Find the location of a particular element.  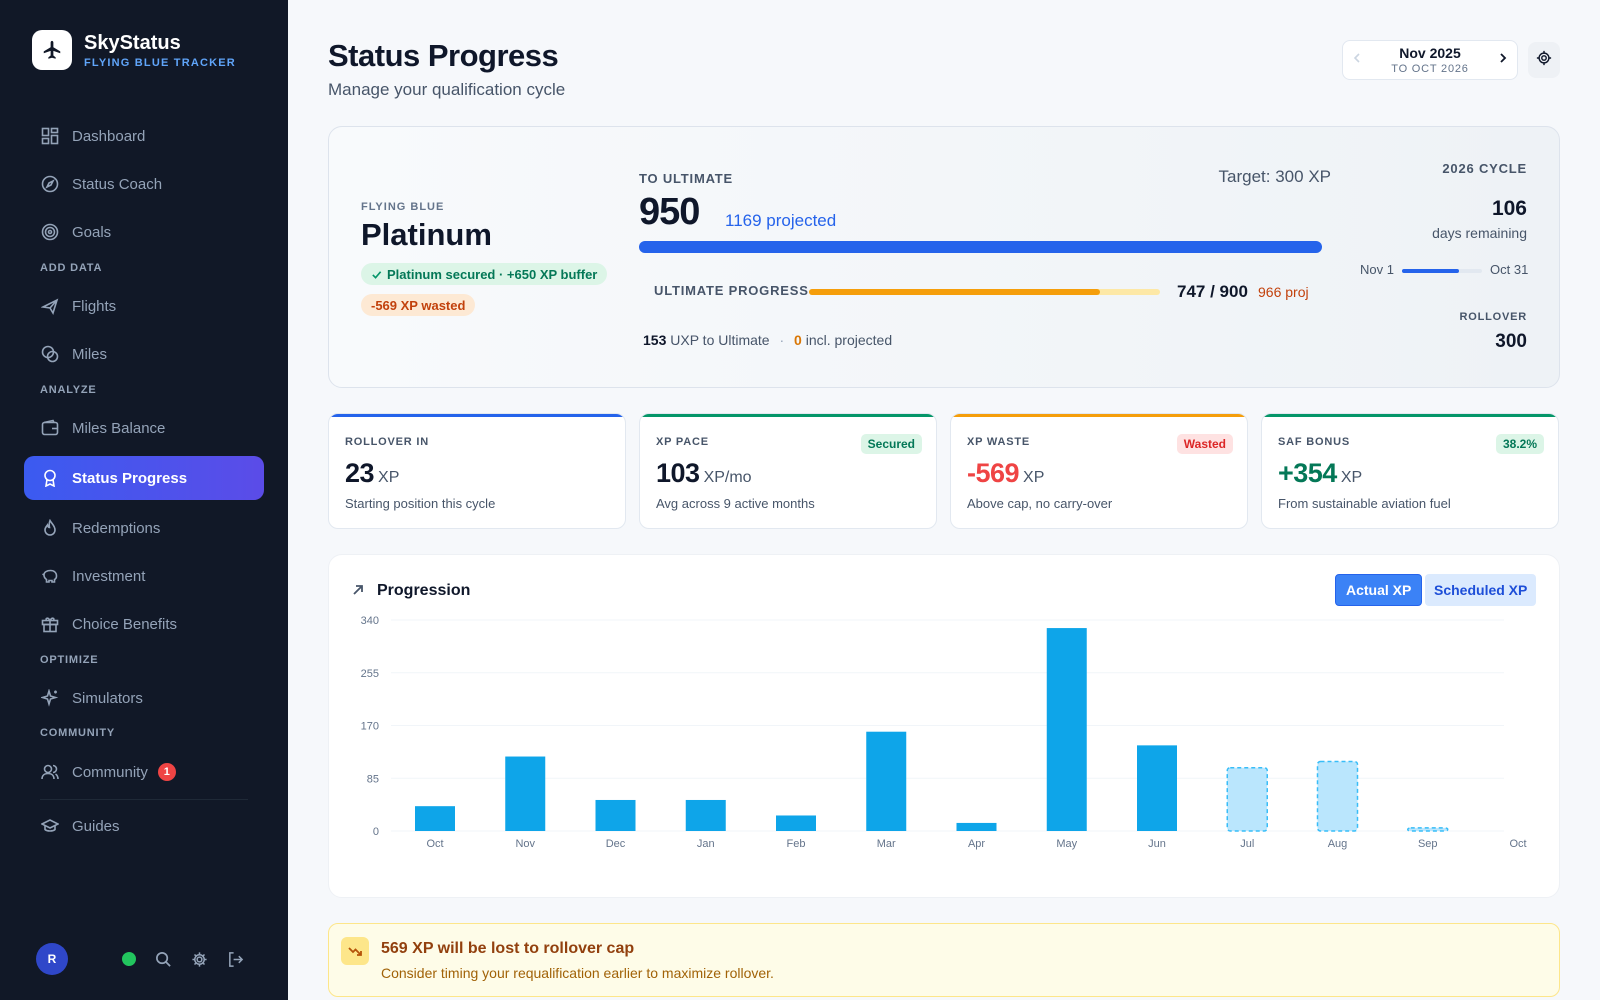

y-tick-label: 85 is located at coordinates (373, 779).